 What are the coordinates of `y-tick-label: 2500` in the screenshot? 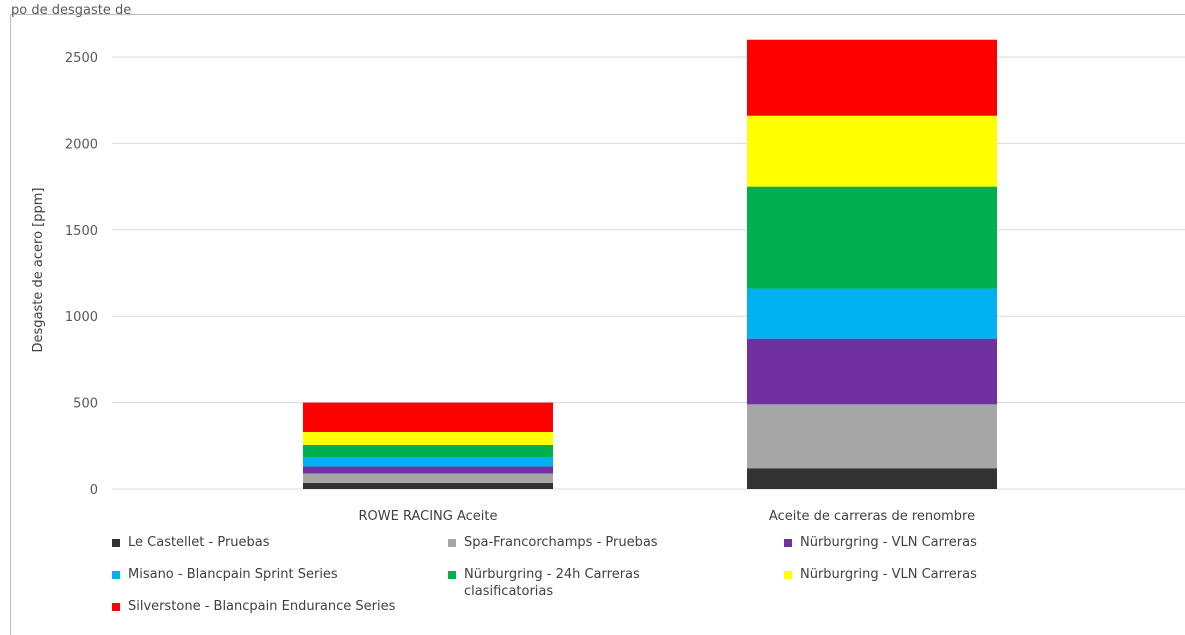 It's located at (81, 58).